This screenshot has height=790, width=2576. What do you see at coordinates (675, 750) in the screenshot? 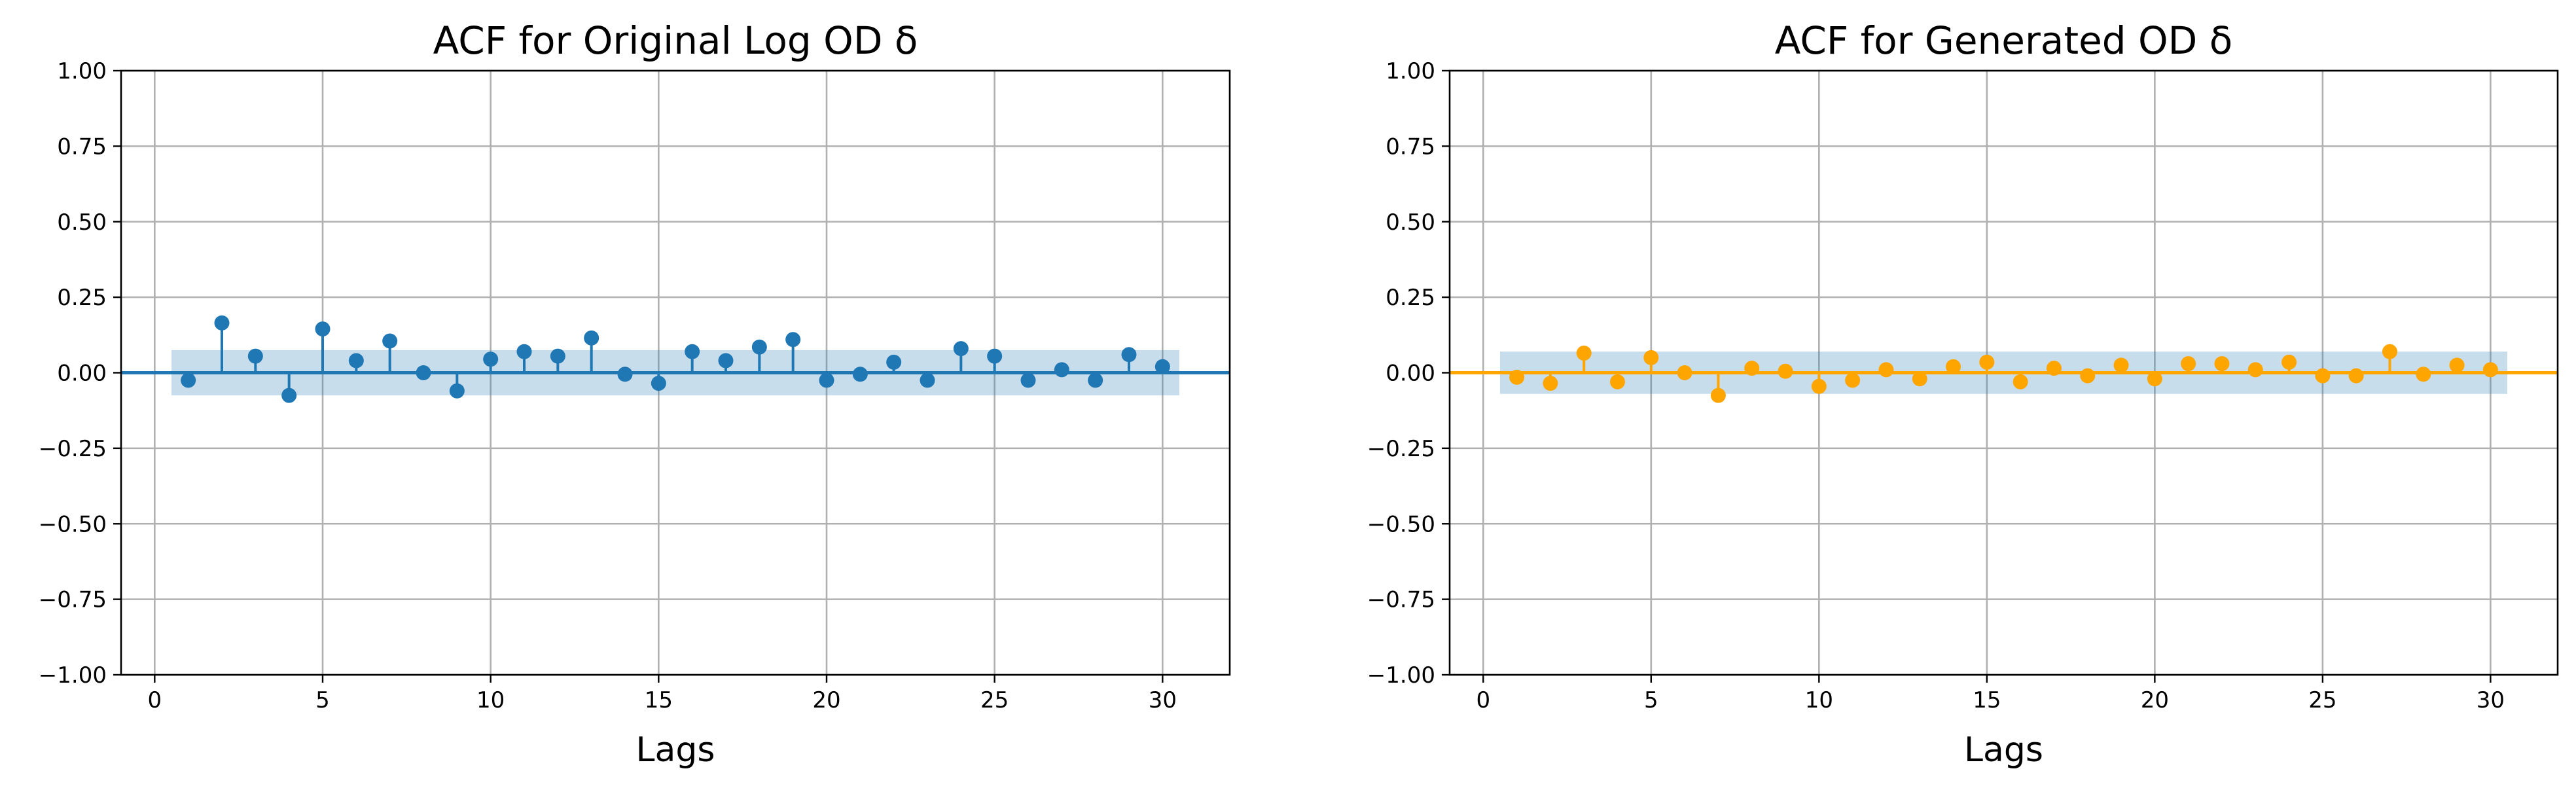
I see `x-axis-label: Lags` at bounding box center [675, 750].